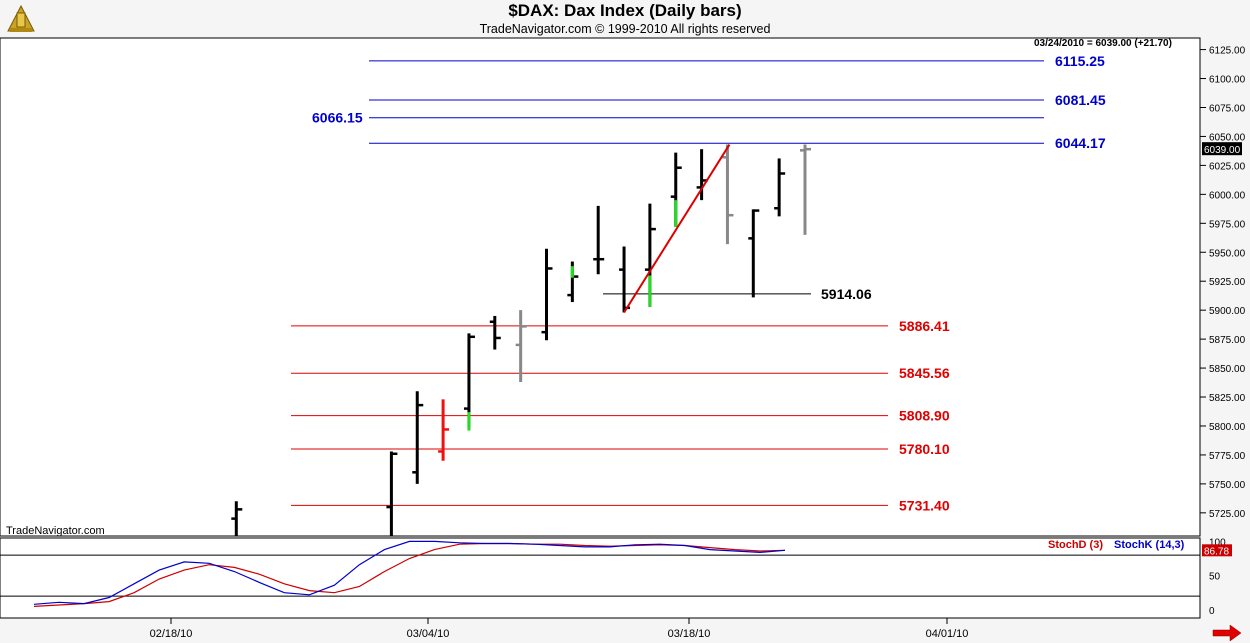 The image size is (1250, 643). I want to click on last-price-box, so click(1222, 149).